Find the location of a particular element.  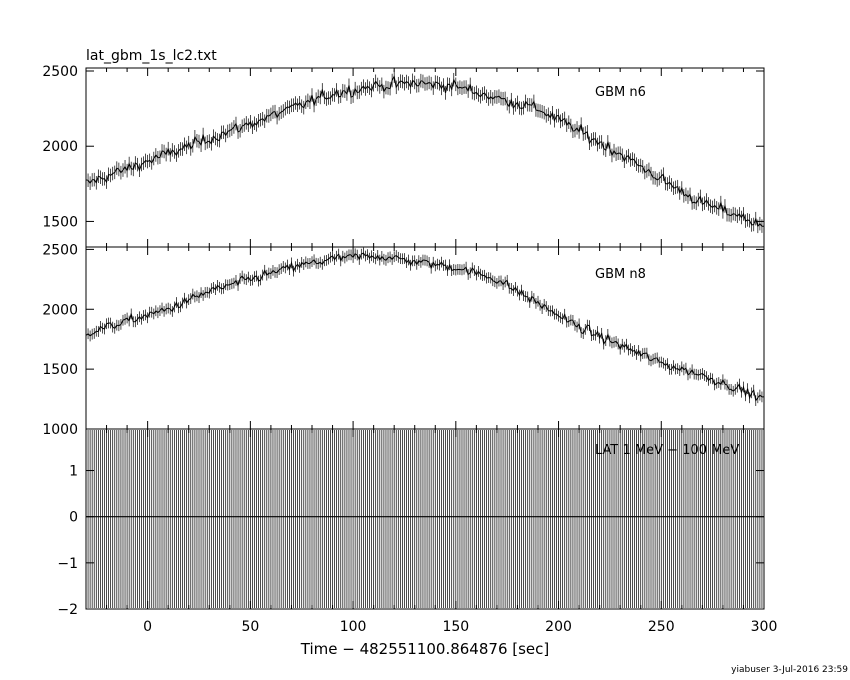

y-tick-label: −2 is located at coordinates (67, 610).